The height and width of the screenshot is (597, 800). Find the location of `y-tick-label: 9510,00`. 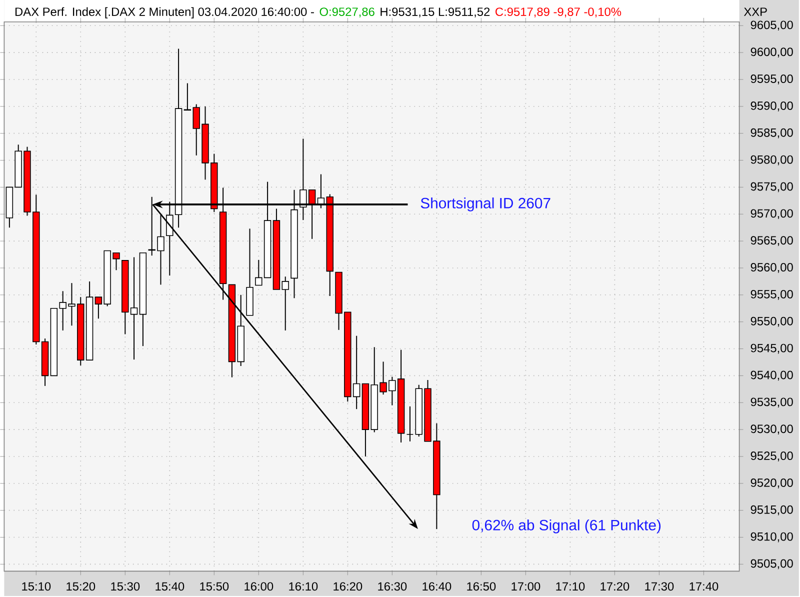

y-tick-label: 9510,00 is located at coordinates (771, 537).